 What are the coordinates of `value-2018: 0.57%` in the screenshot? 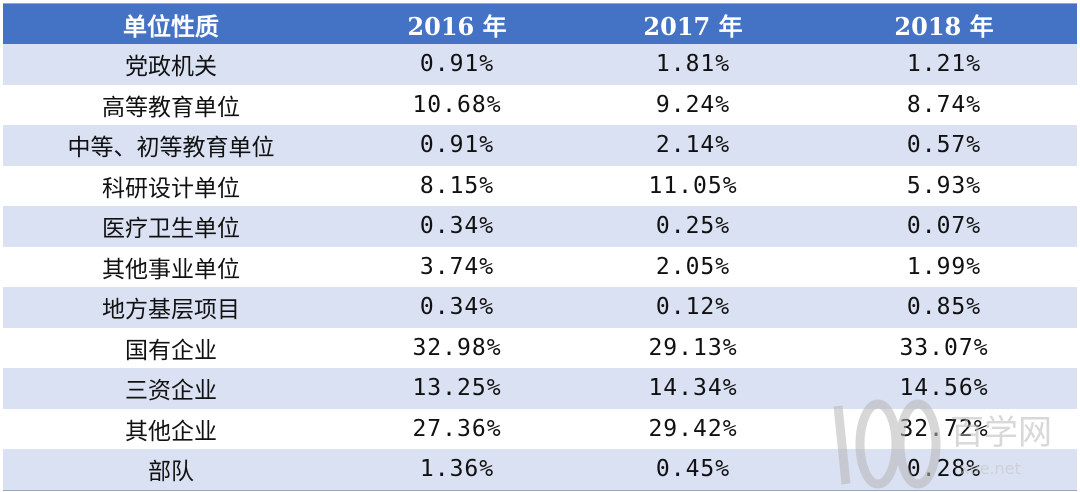 It's located at (944, 145).